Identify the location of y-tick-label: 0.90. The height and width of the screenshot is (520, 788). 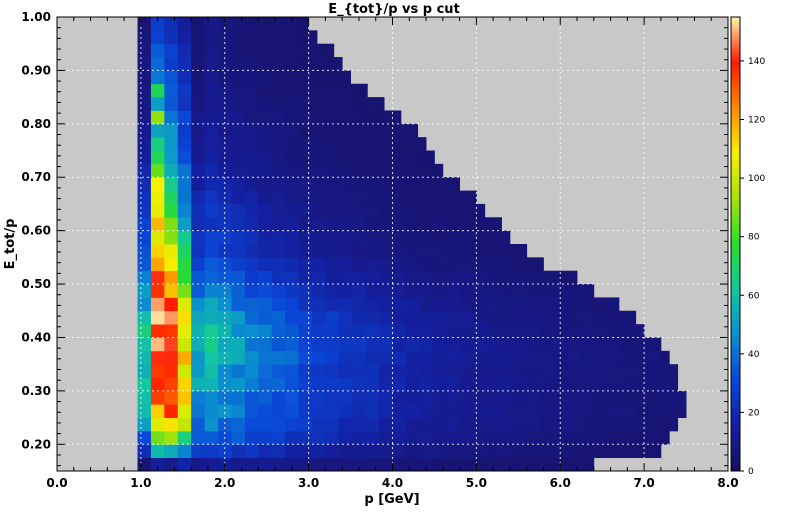
(36, 70).